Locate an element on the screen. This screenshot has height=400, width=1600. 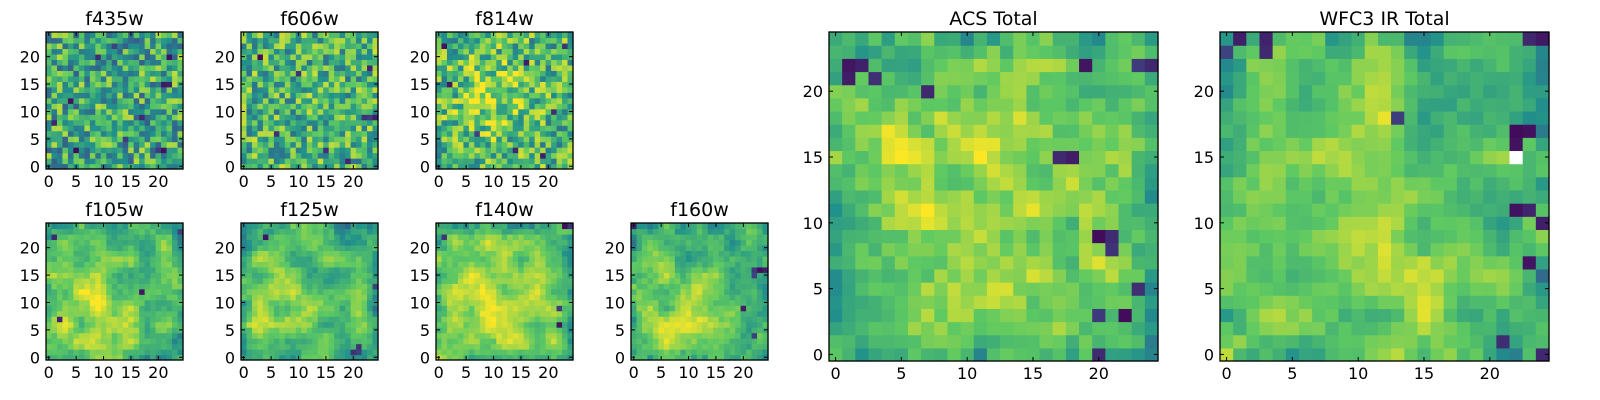
y-tick-label: 0 is located at coordinates (620, 357).